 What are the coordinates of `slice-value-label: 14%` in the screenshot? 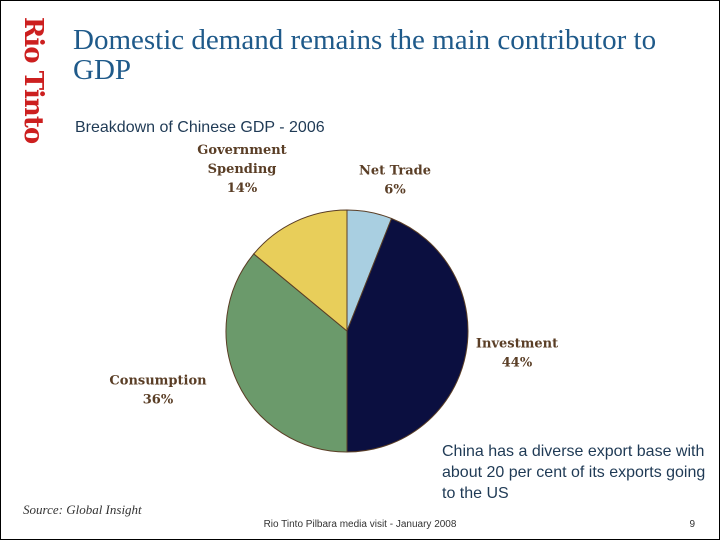 It's located at (242, 188).